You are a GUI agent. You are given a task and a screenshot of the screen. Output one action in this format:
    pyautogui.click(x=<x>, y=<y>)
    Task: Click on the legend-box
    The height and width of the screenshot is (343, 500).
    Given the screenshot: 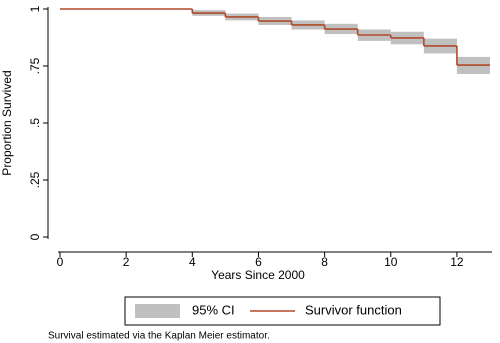 What is the action you would take?
    pyautogui.click(x=282, y=311)
    